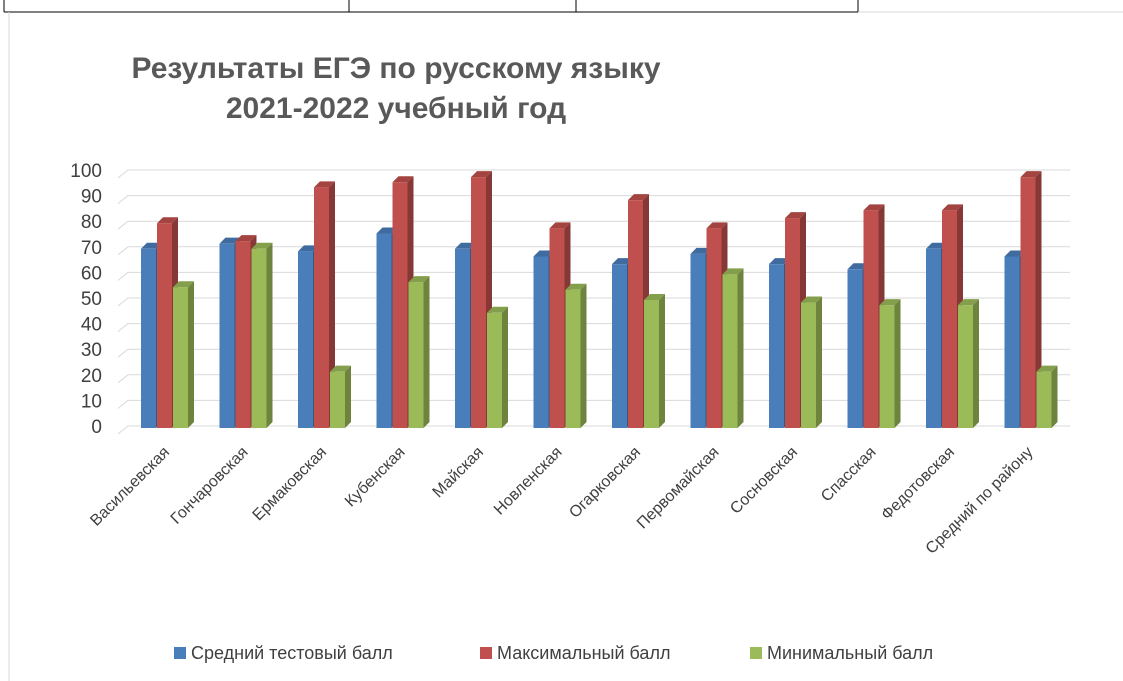 This screenshot has height=681, width=1123. Describe the element at coordinates (91, 248) in the screenshot. I see `y-tick-label: 70` at that location.